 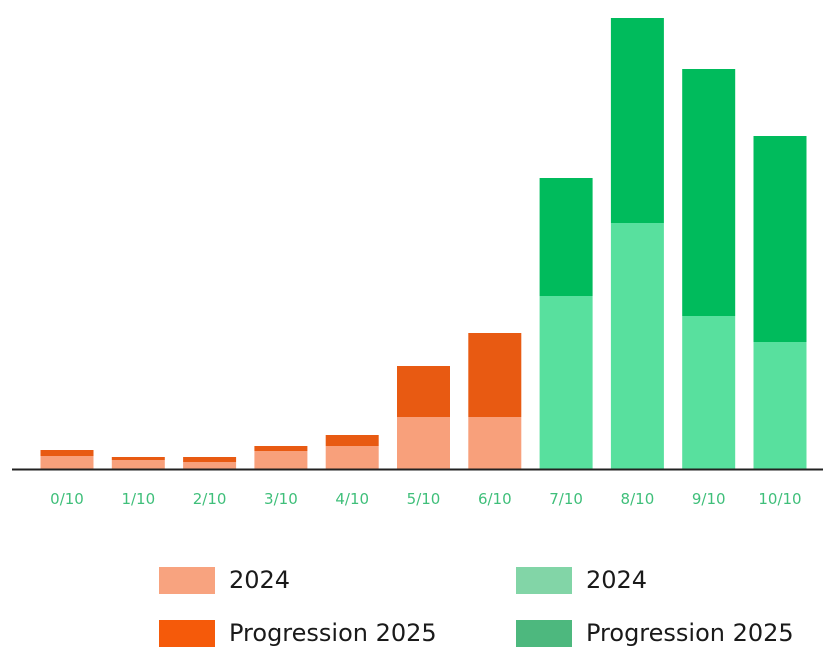 I want to click on legend-item-green-2025: Progression 2025, so click(x=655, y=633).